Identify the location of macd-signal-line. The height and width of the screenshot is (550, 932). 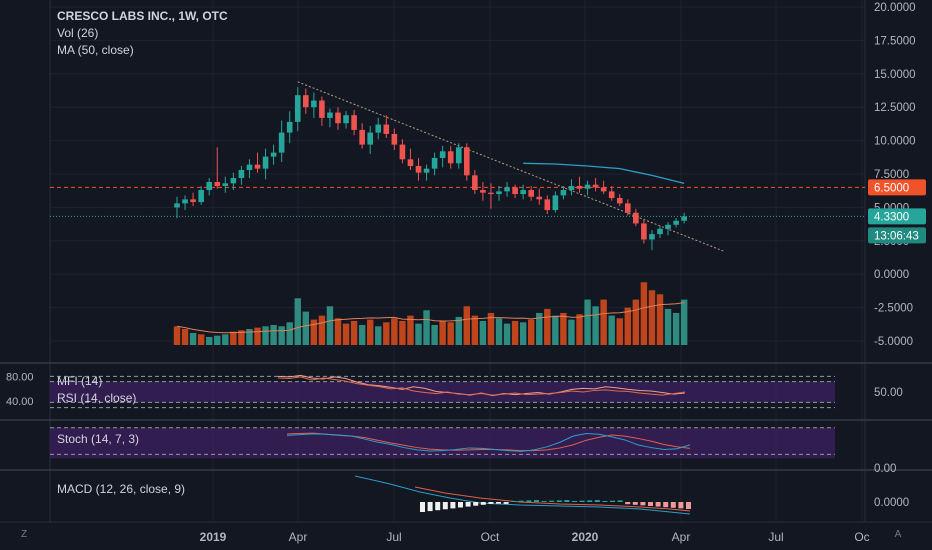
(552, 499).